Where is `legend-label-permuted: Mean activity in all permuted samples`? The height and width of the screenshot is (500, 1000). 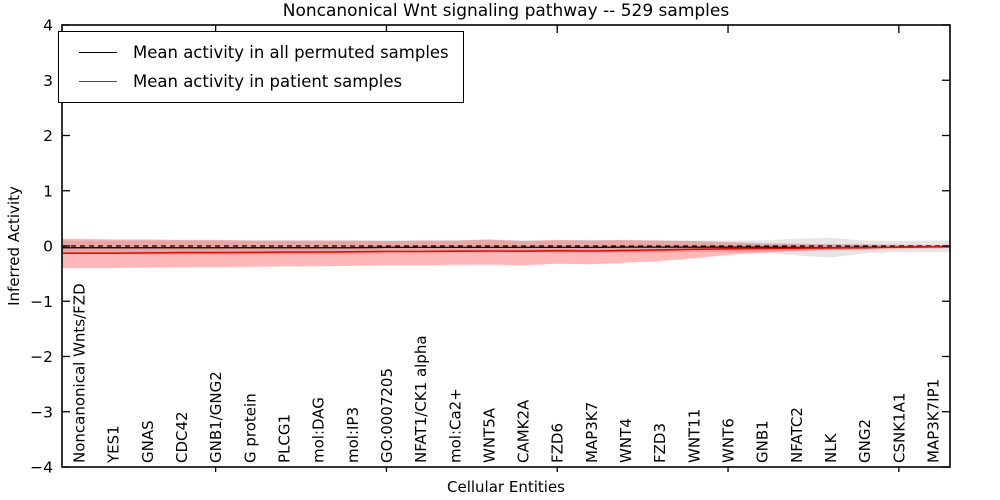 legend-label-permuted: Mean activity in all permuted samples is located at coordinates (291, 52).